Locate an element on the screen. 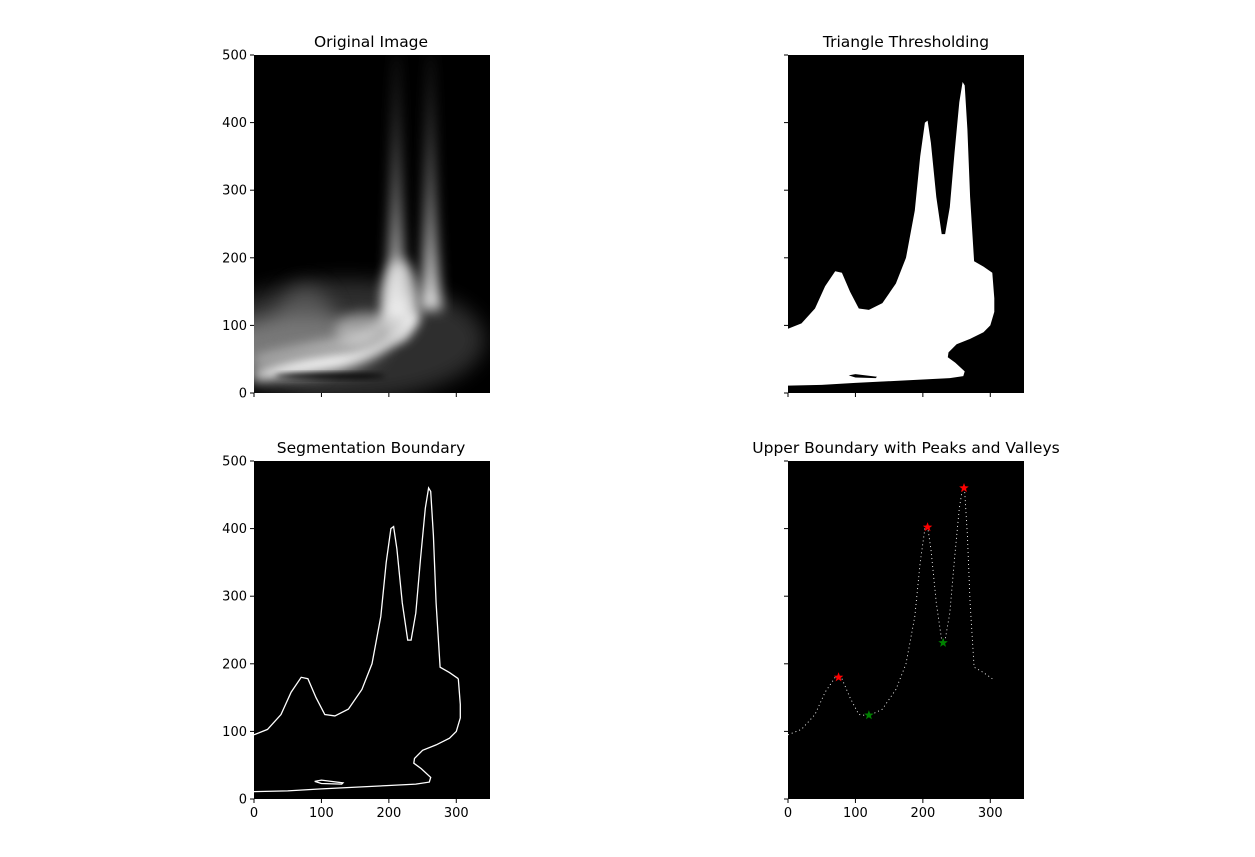 Image resolution: width=1255 pixels, height=857 pixels. lower-boundary-line is located at coordinates (357, 735).